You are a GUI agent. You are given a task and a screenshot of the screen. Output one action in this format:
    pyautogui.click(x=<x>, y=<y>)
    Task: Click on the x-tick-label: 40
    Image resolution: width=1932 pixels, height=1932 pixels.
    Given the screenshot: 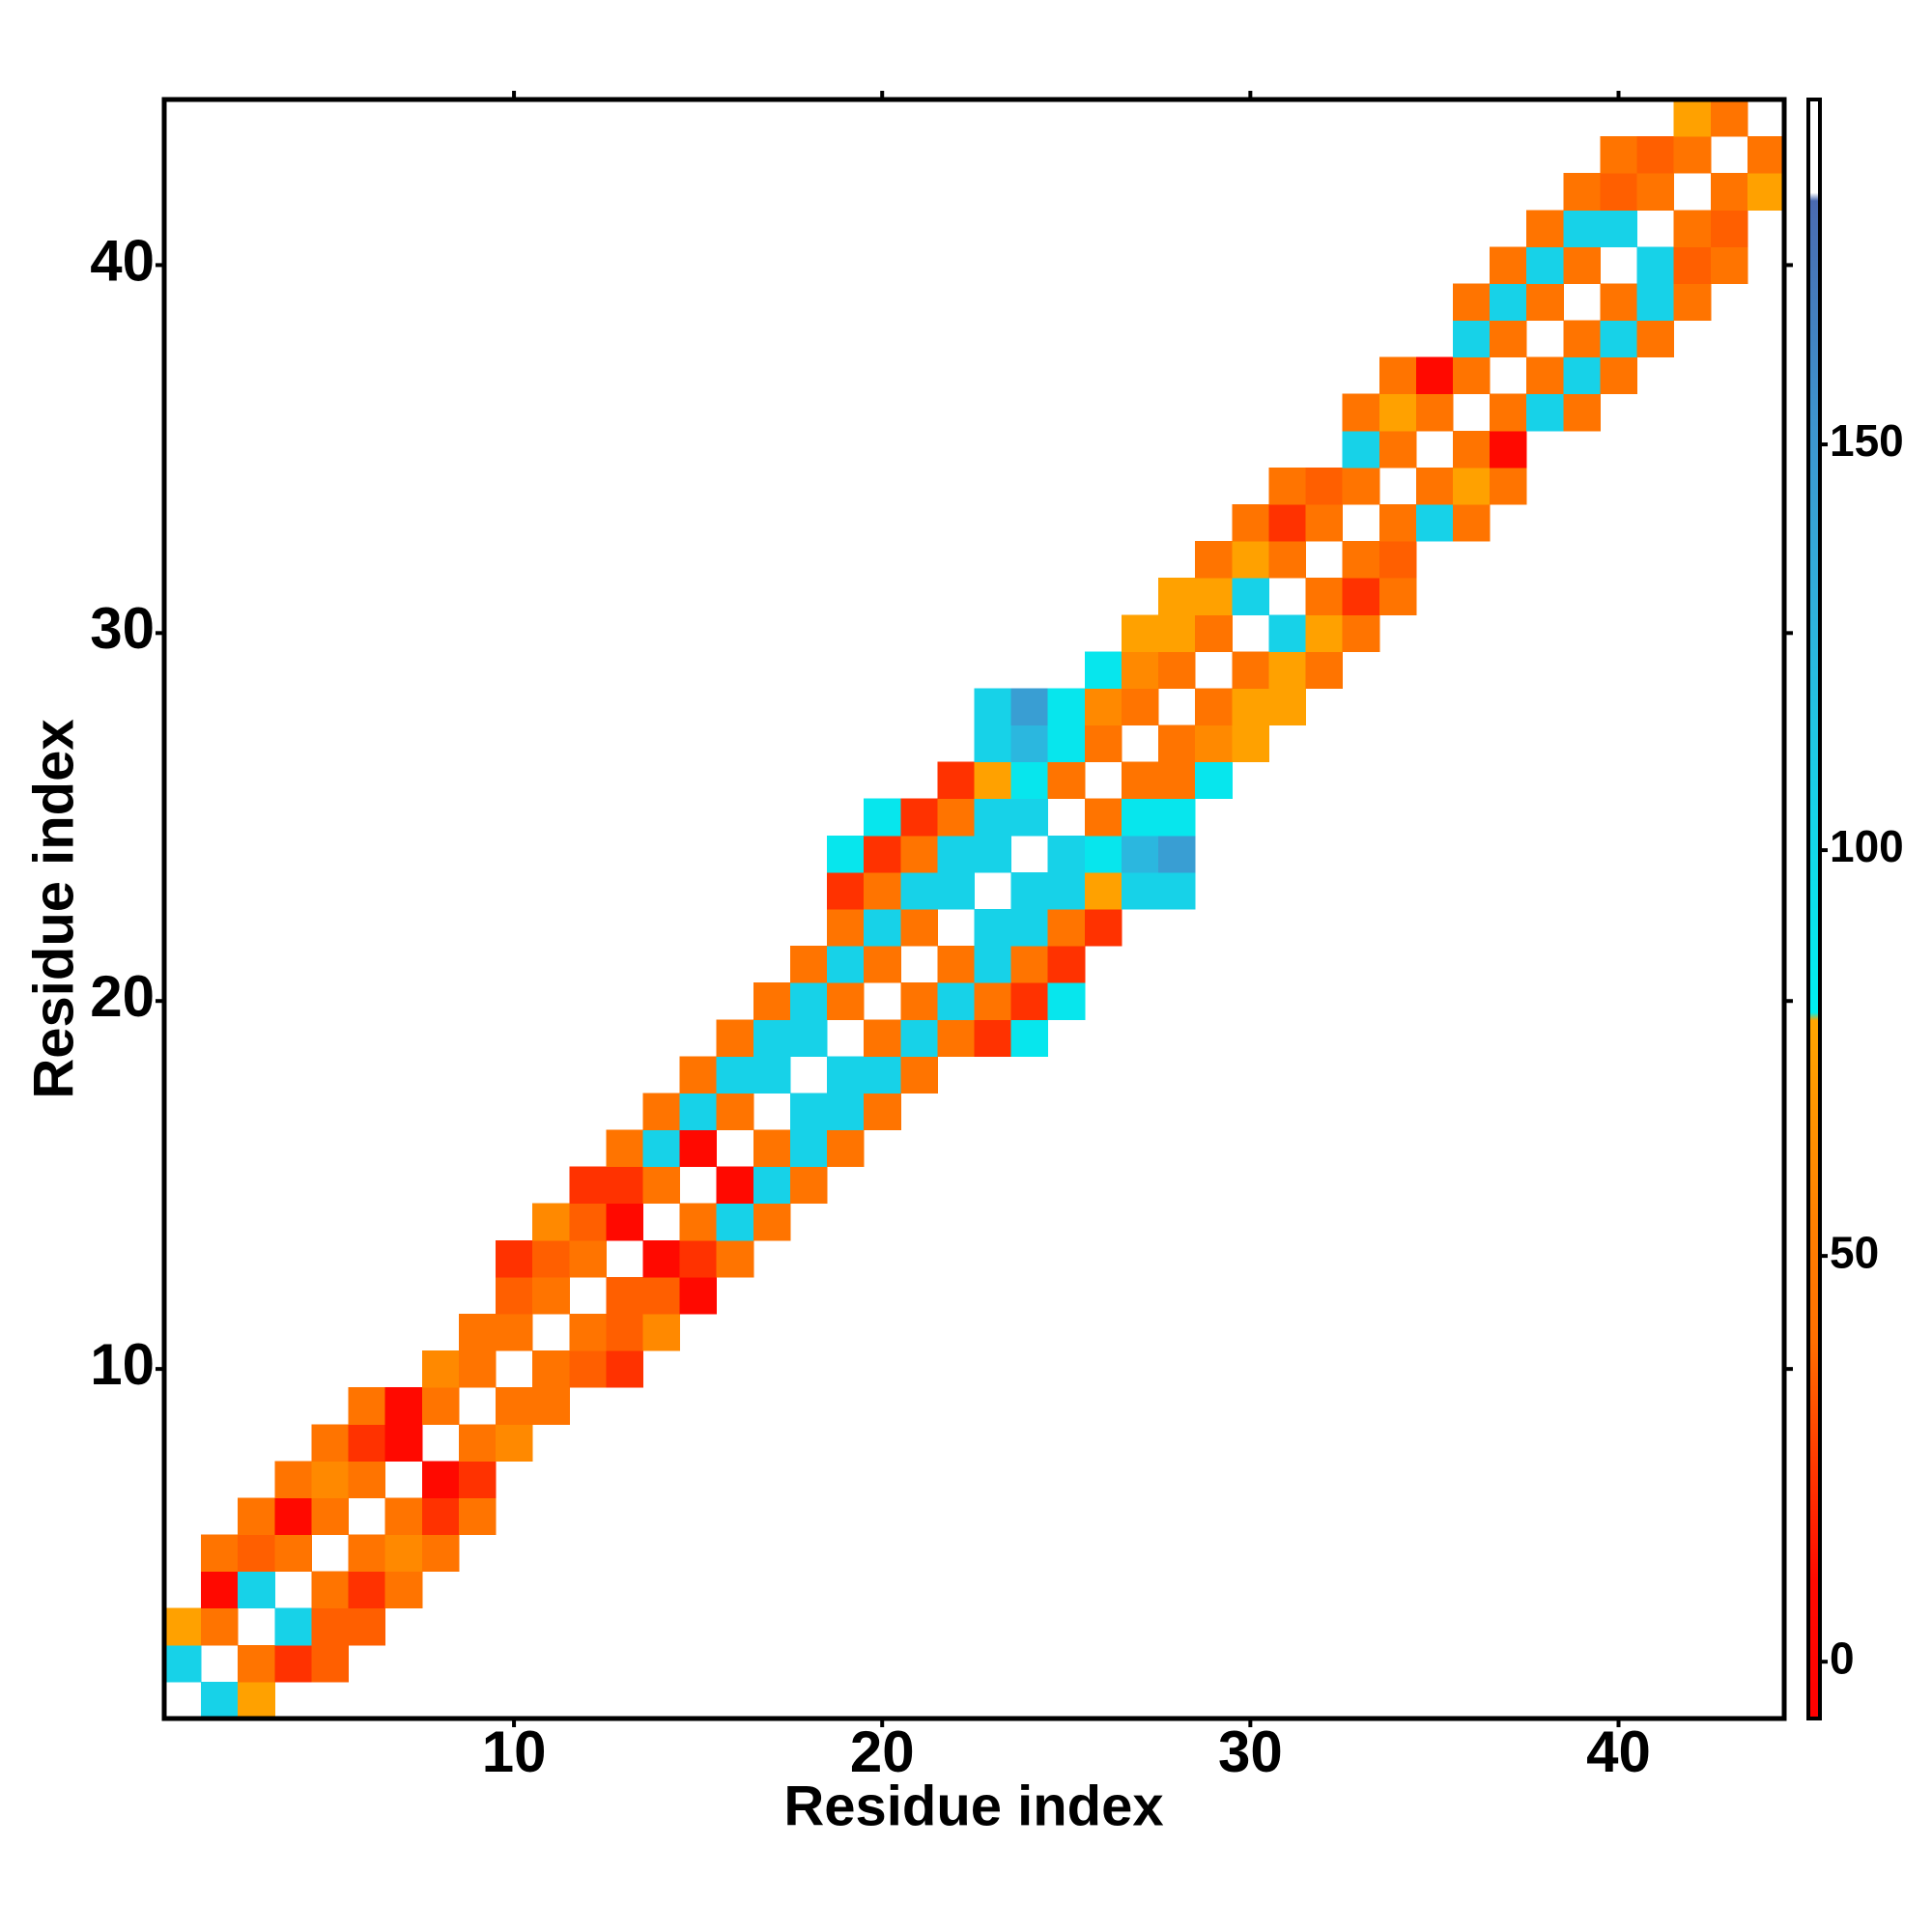 What is the action you would take?
    pyautogui.click(x=1618, y=1751)
    